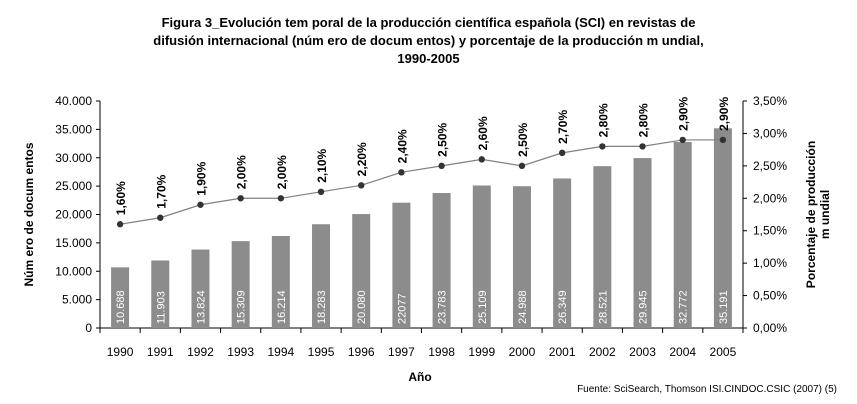  What do you see at coordinates (684, 307) in the screenshot?
I see `bar-label: 32.772` at bounding box center [684, 307].